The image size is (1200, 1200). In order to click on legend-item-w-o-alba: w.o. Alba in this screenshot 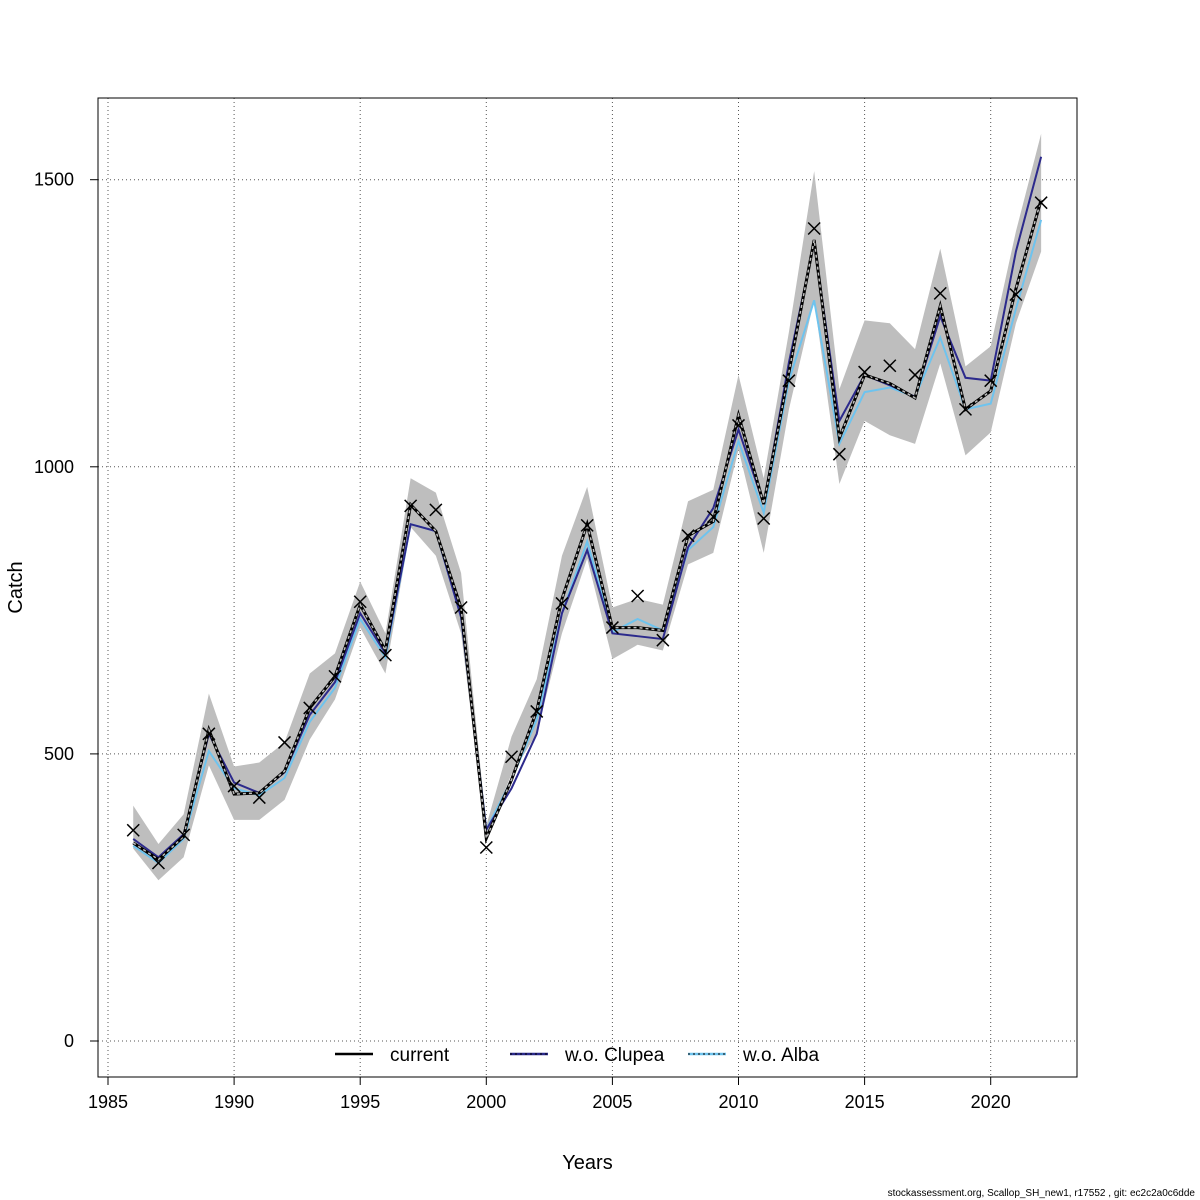, I will do `click(753, 1055)`.